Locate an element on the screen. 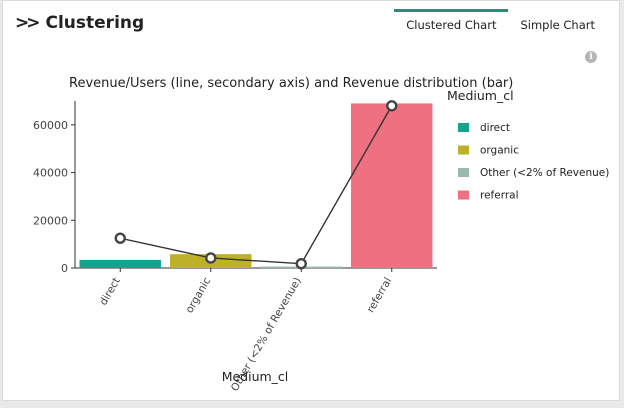  legend-label-2: Other (<2% of Revenue) is located at coordinates (544, 173).